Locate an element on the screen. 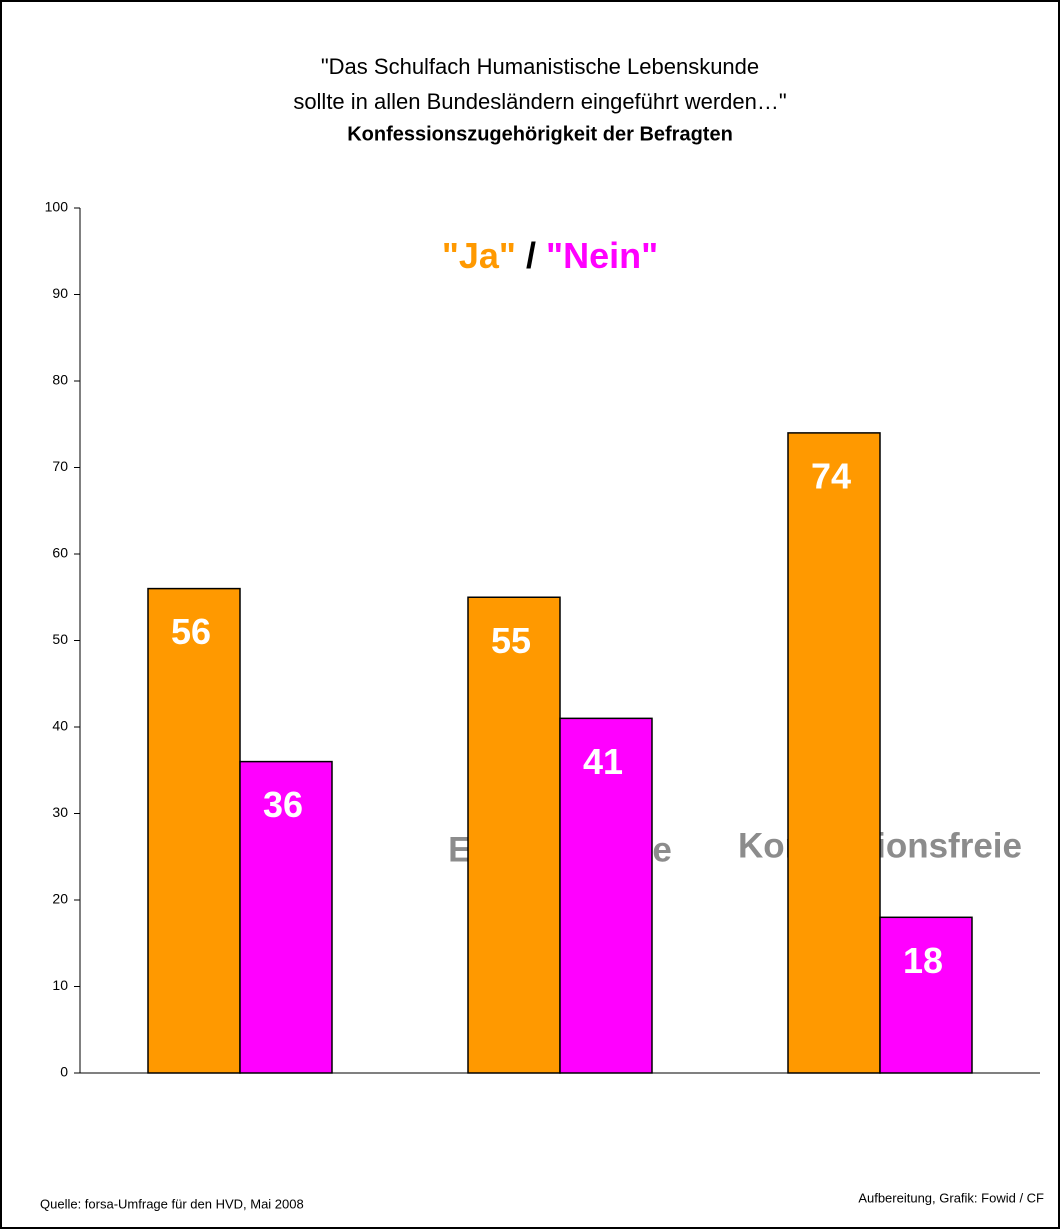  legend: "Ja" / "Nein" is located at coordinates (550, 255).